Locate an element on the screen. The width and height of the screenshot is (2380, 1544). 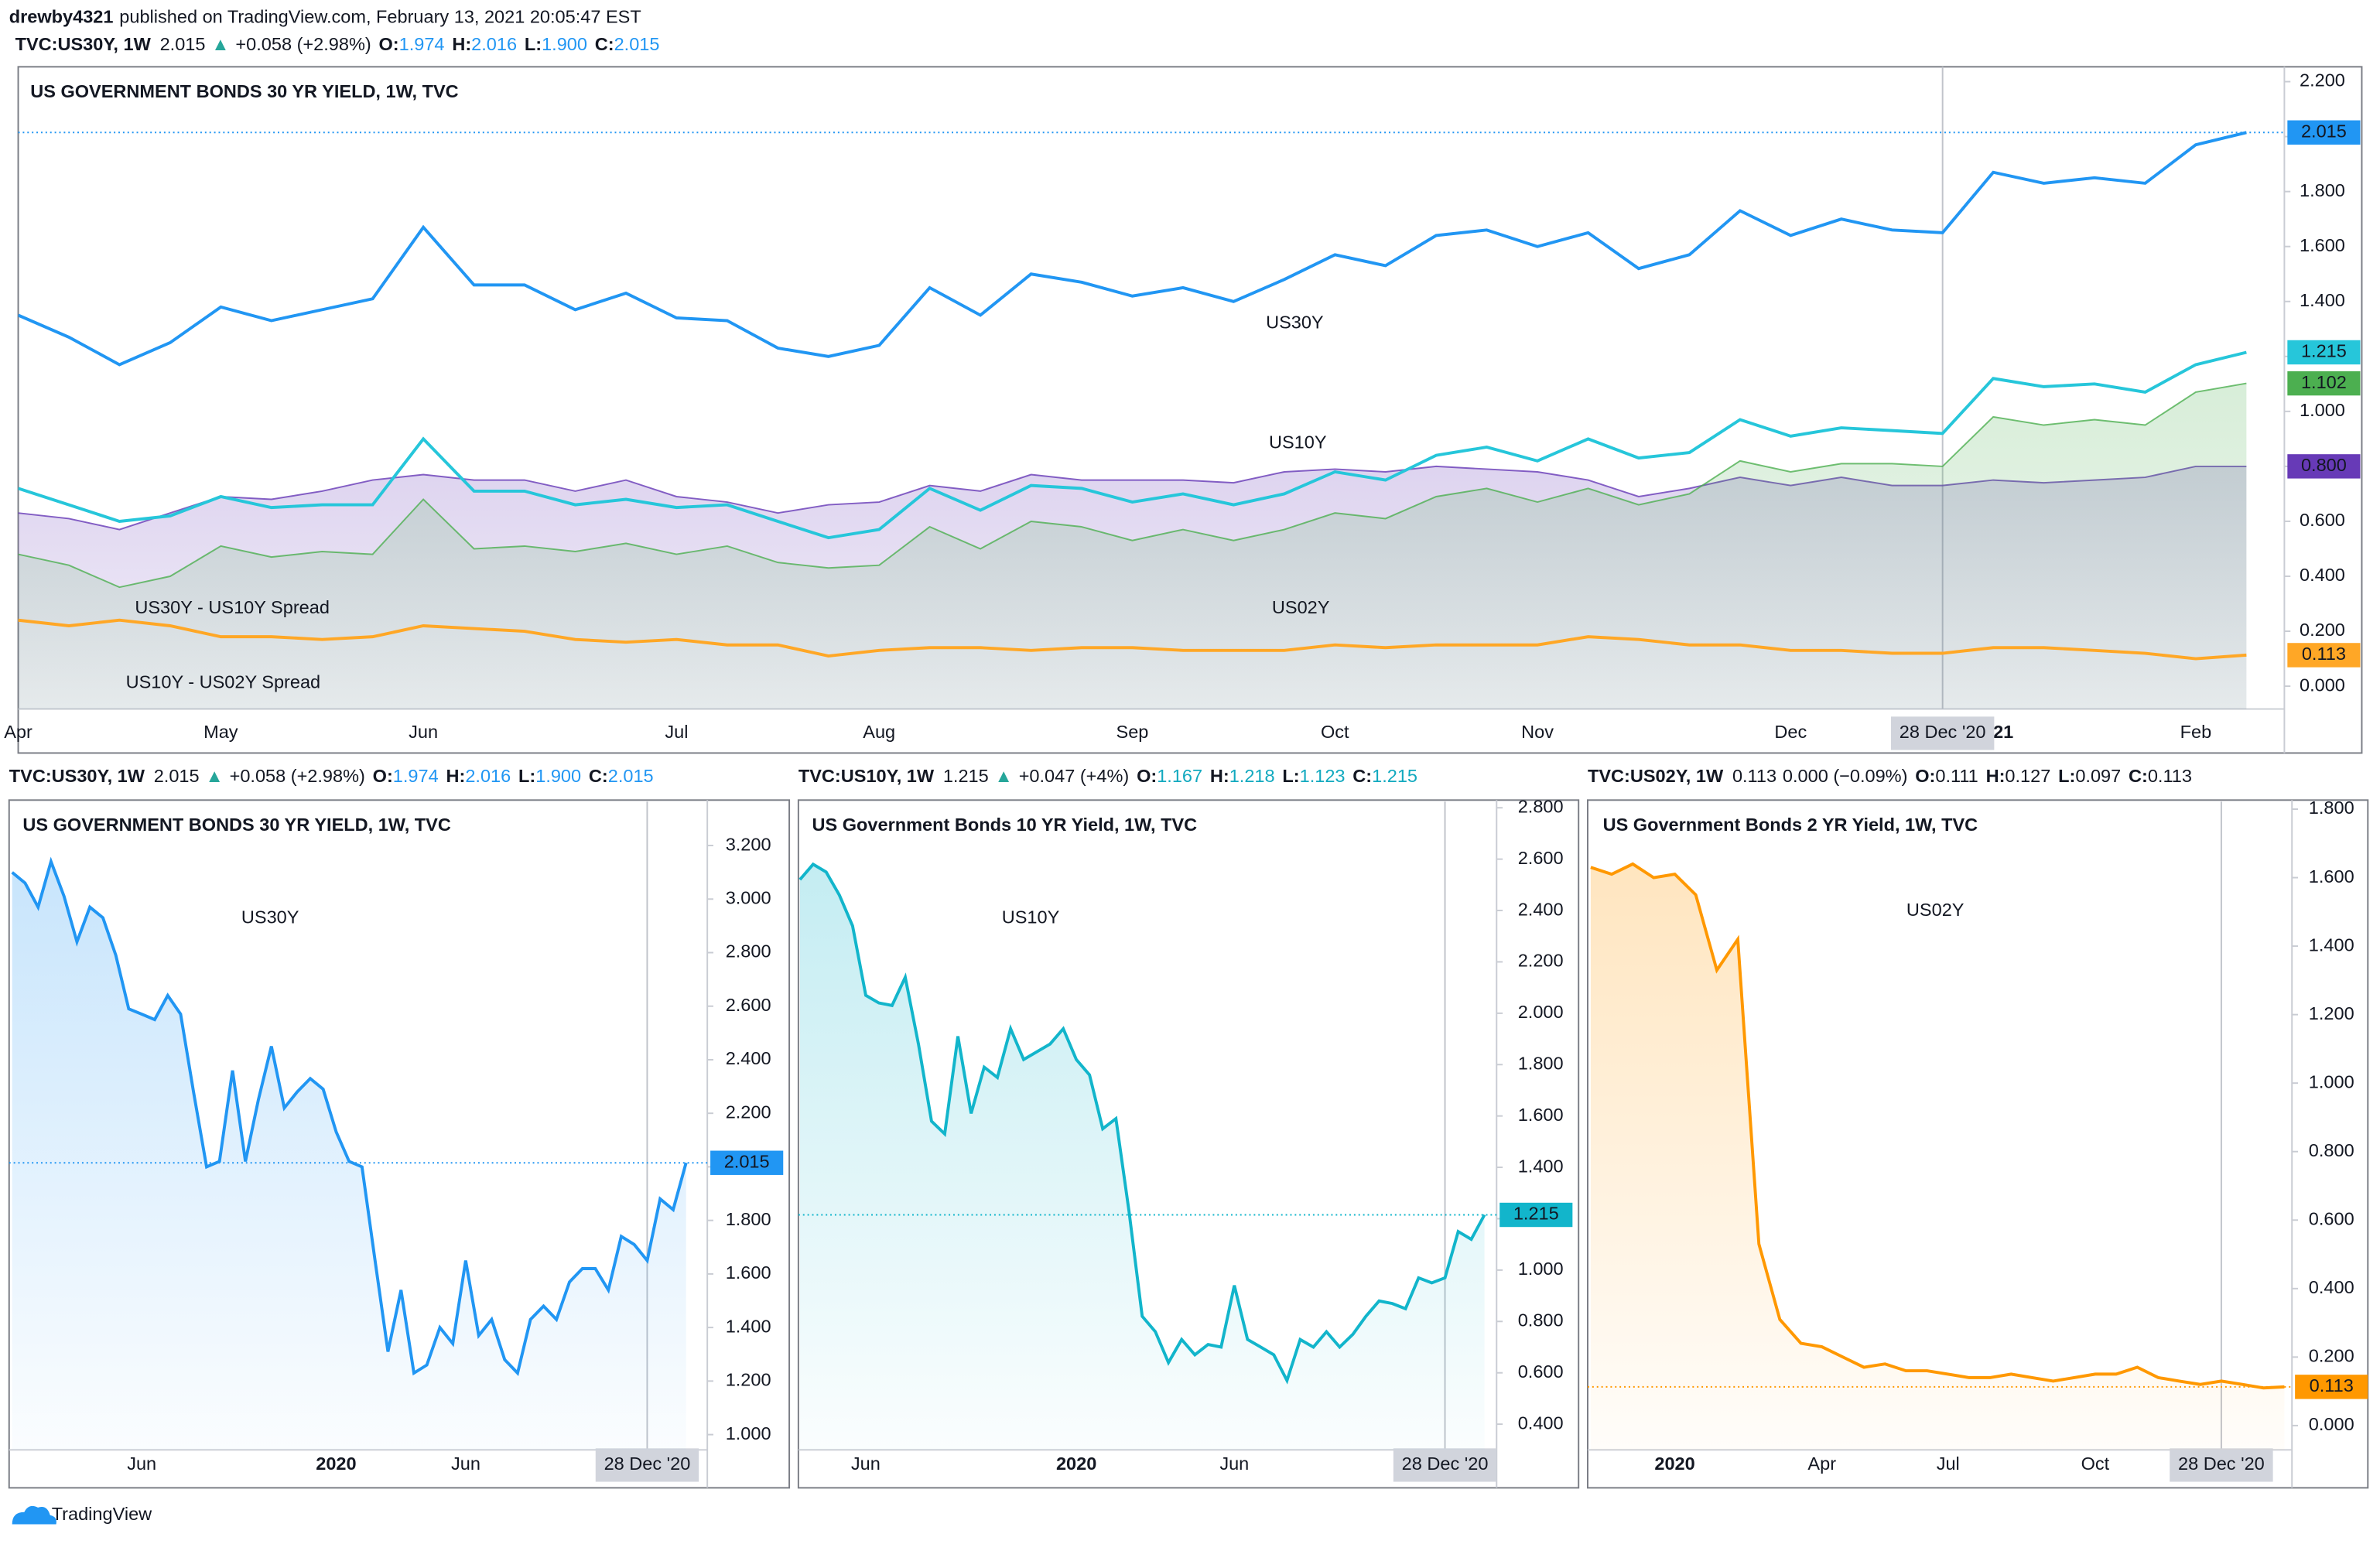
change: +0.047 (+4%) is located at coordinates (1074, 776).